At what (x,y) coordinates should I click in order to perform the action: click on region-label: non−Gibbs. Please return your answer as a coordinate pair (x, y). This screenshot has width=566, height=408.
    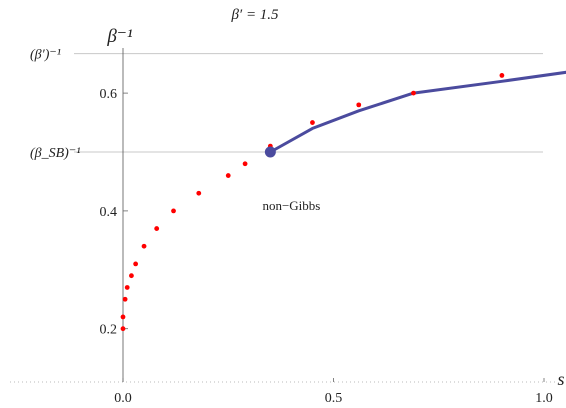
    Looking at the image, I should click on (291, 205).